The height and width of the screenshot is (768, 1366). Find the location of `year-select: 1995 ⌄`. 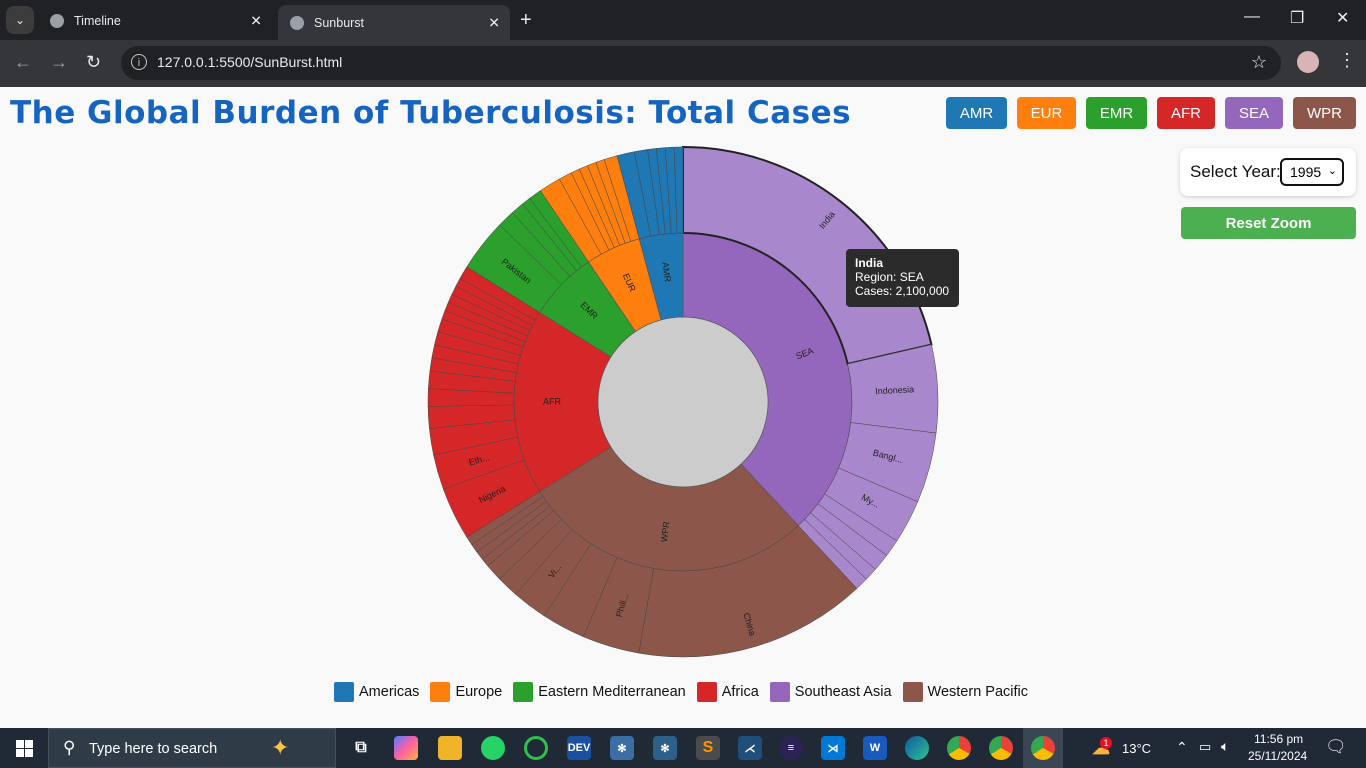

year-select: 1995 ⌄ is located at coordinates (1312, 172).